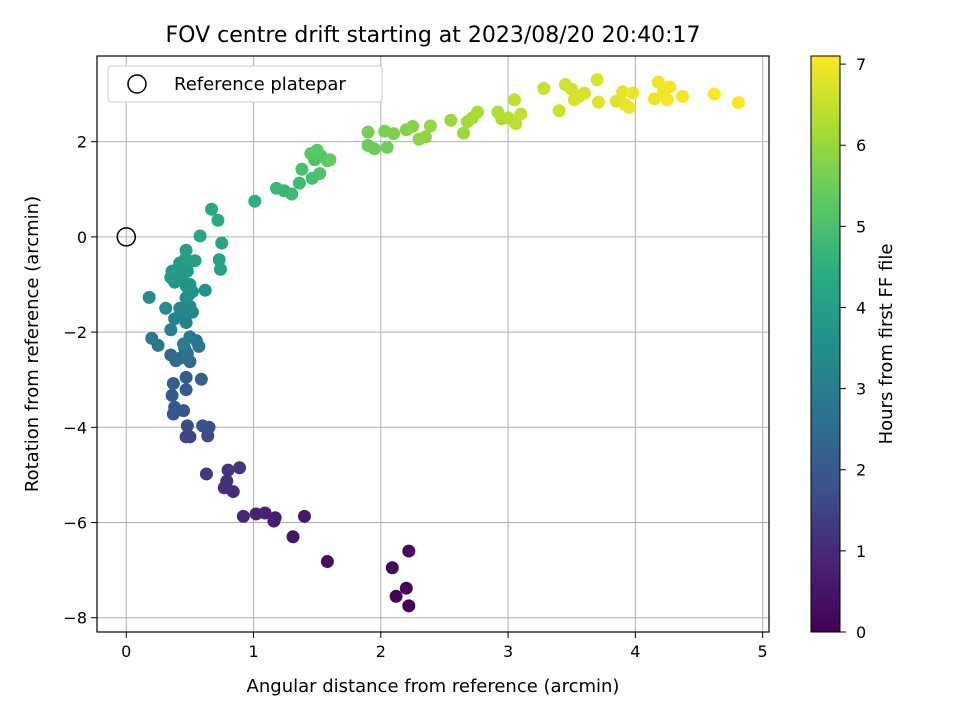  Describe the element at coordinates (444, 646) in the screenshot. I see `x-axis-ticks: 0 1 2 3 4 5` at that location.